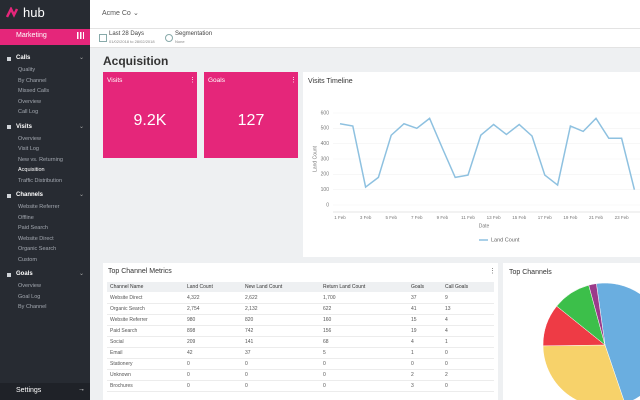 This screenshot has height=400, width=640. I want to click on nav-item: Website Referrer, so click(39, 207).